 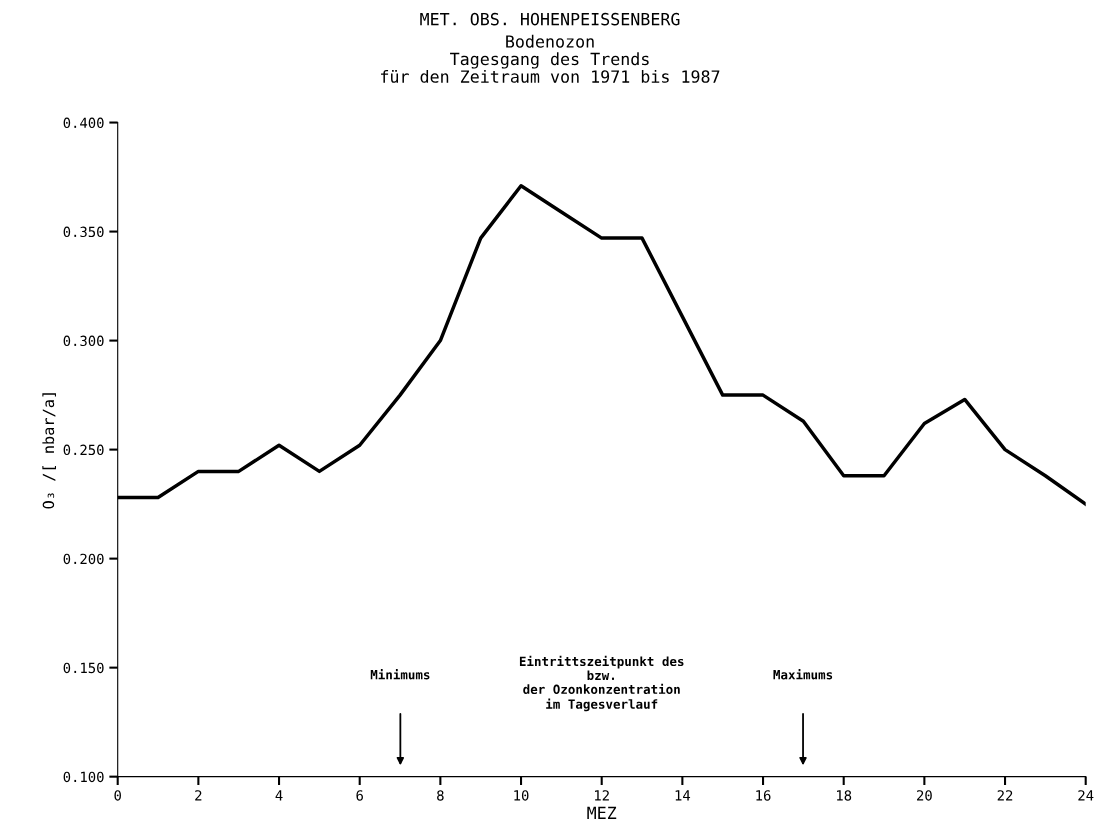 I want to click on x-tick-label: 2, so click(x=198, y=795).